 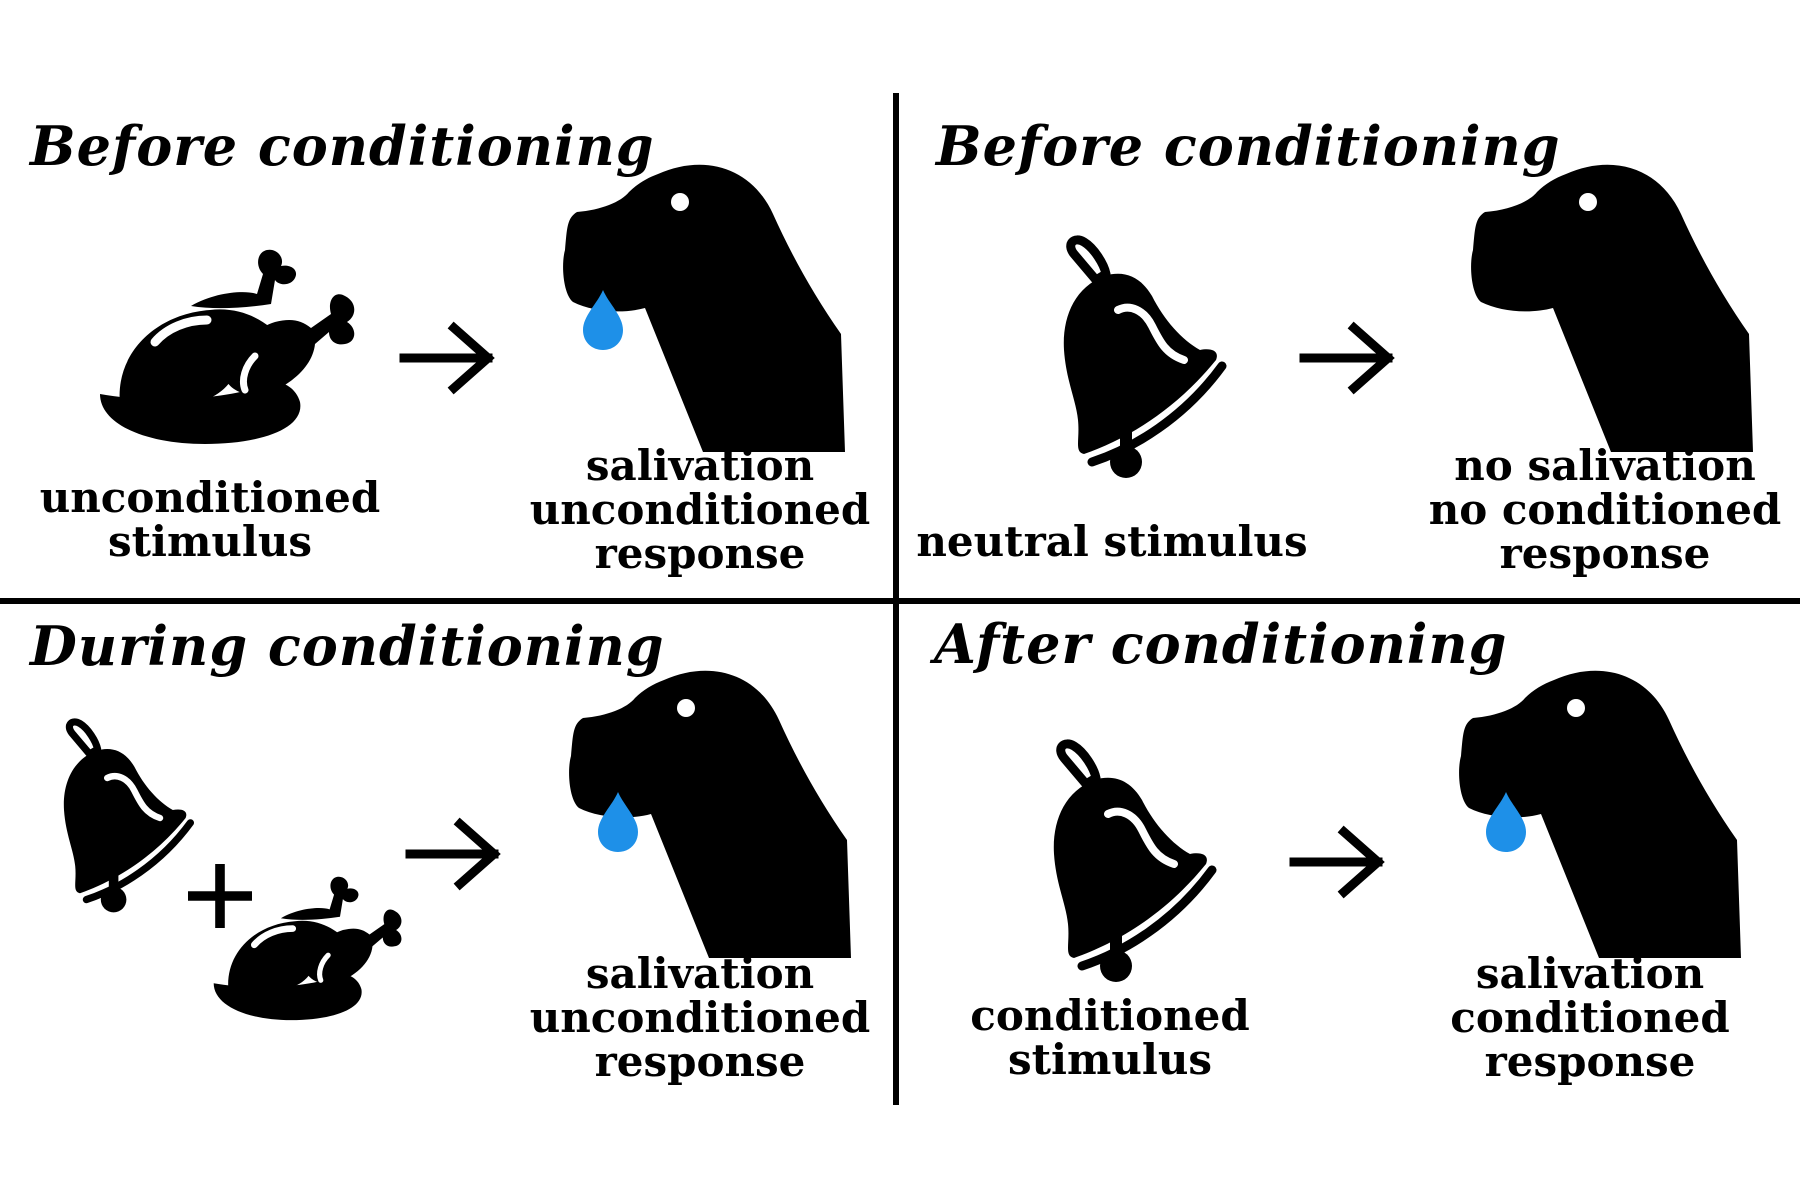 I want to click on stimulus-label-line: unconditioned, so click(x=210, y=497).